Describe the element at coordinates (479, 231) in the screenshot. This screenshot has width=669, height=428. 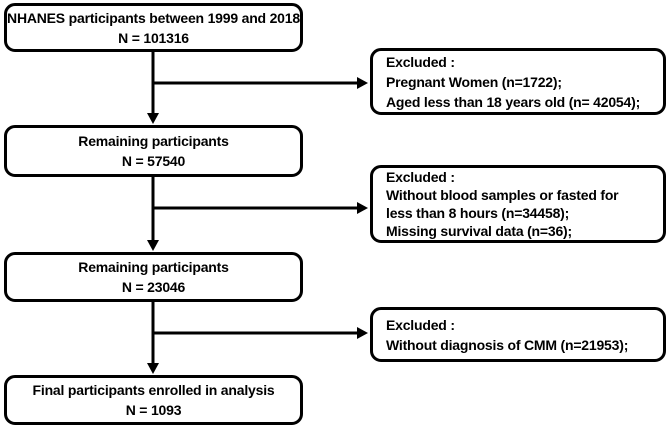
I see `exclusion-line: Missing survival data (n=36);` at that location.